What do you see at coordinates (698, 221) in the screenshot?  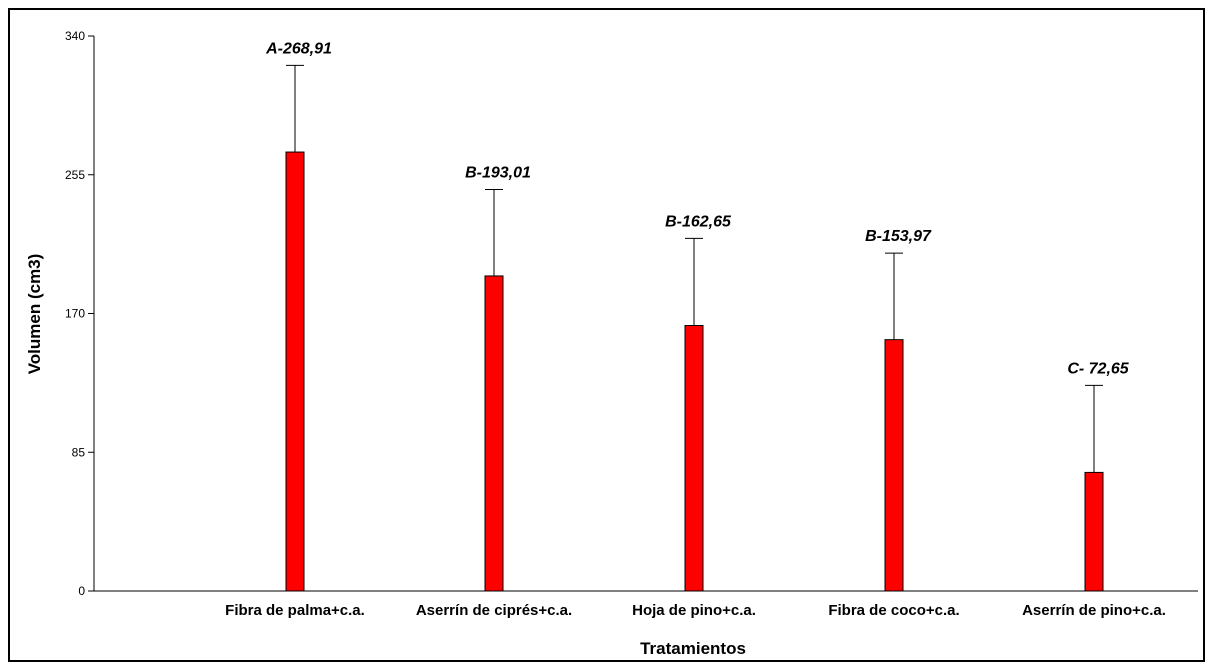 I see `bar-data-label: B-162,65` at bounding box center [698, 221].